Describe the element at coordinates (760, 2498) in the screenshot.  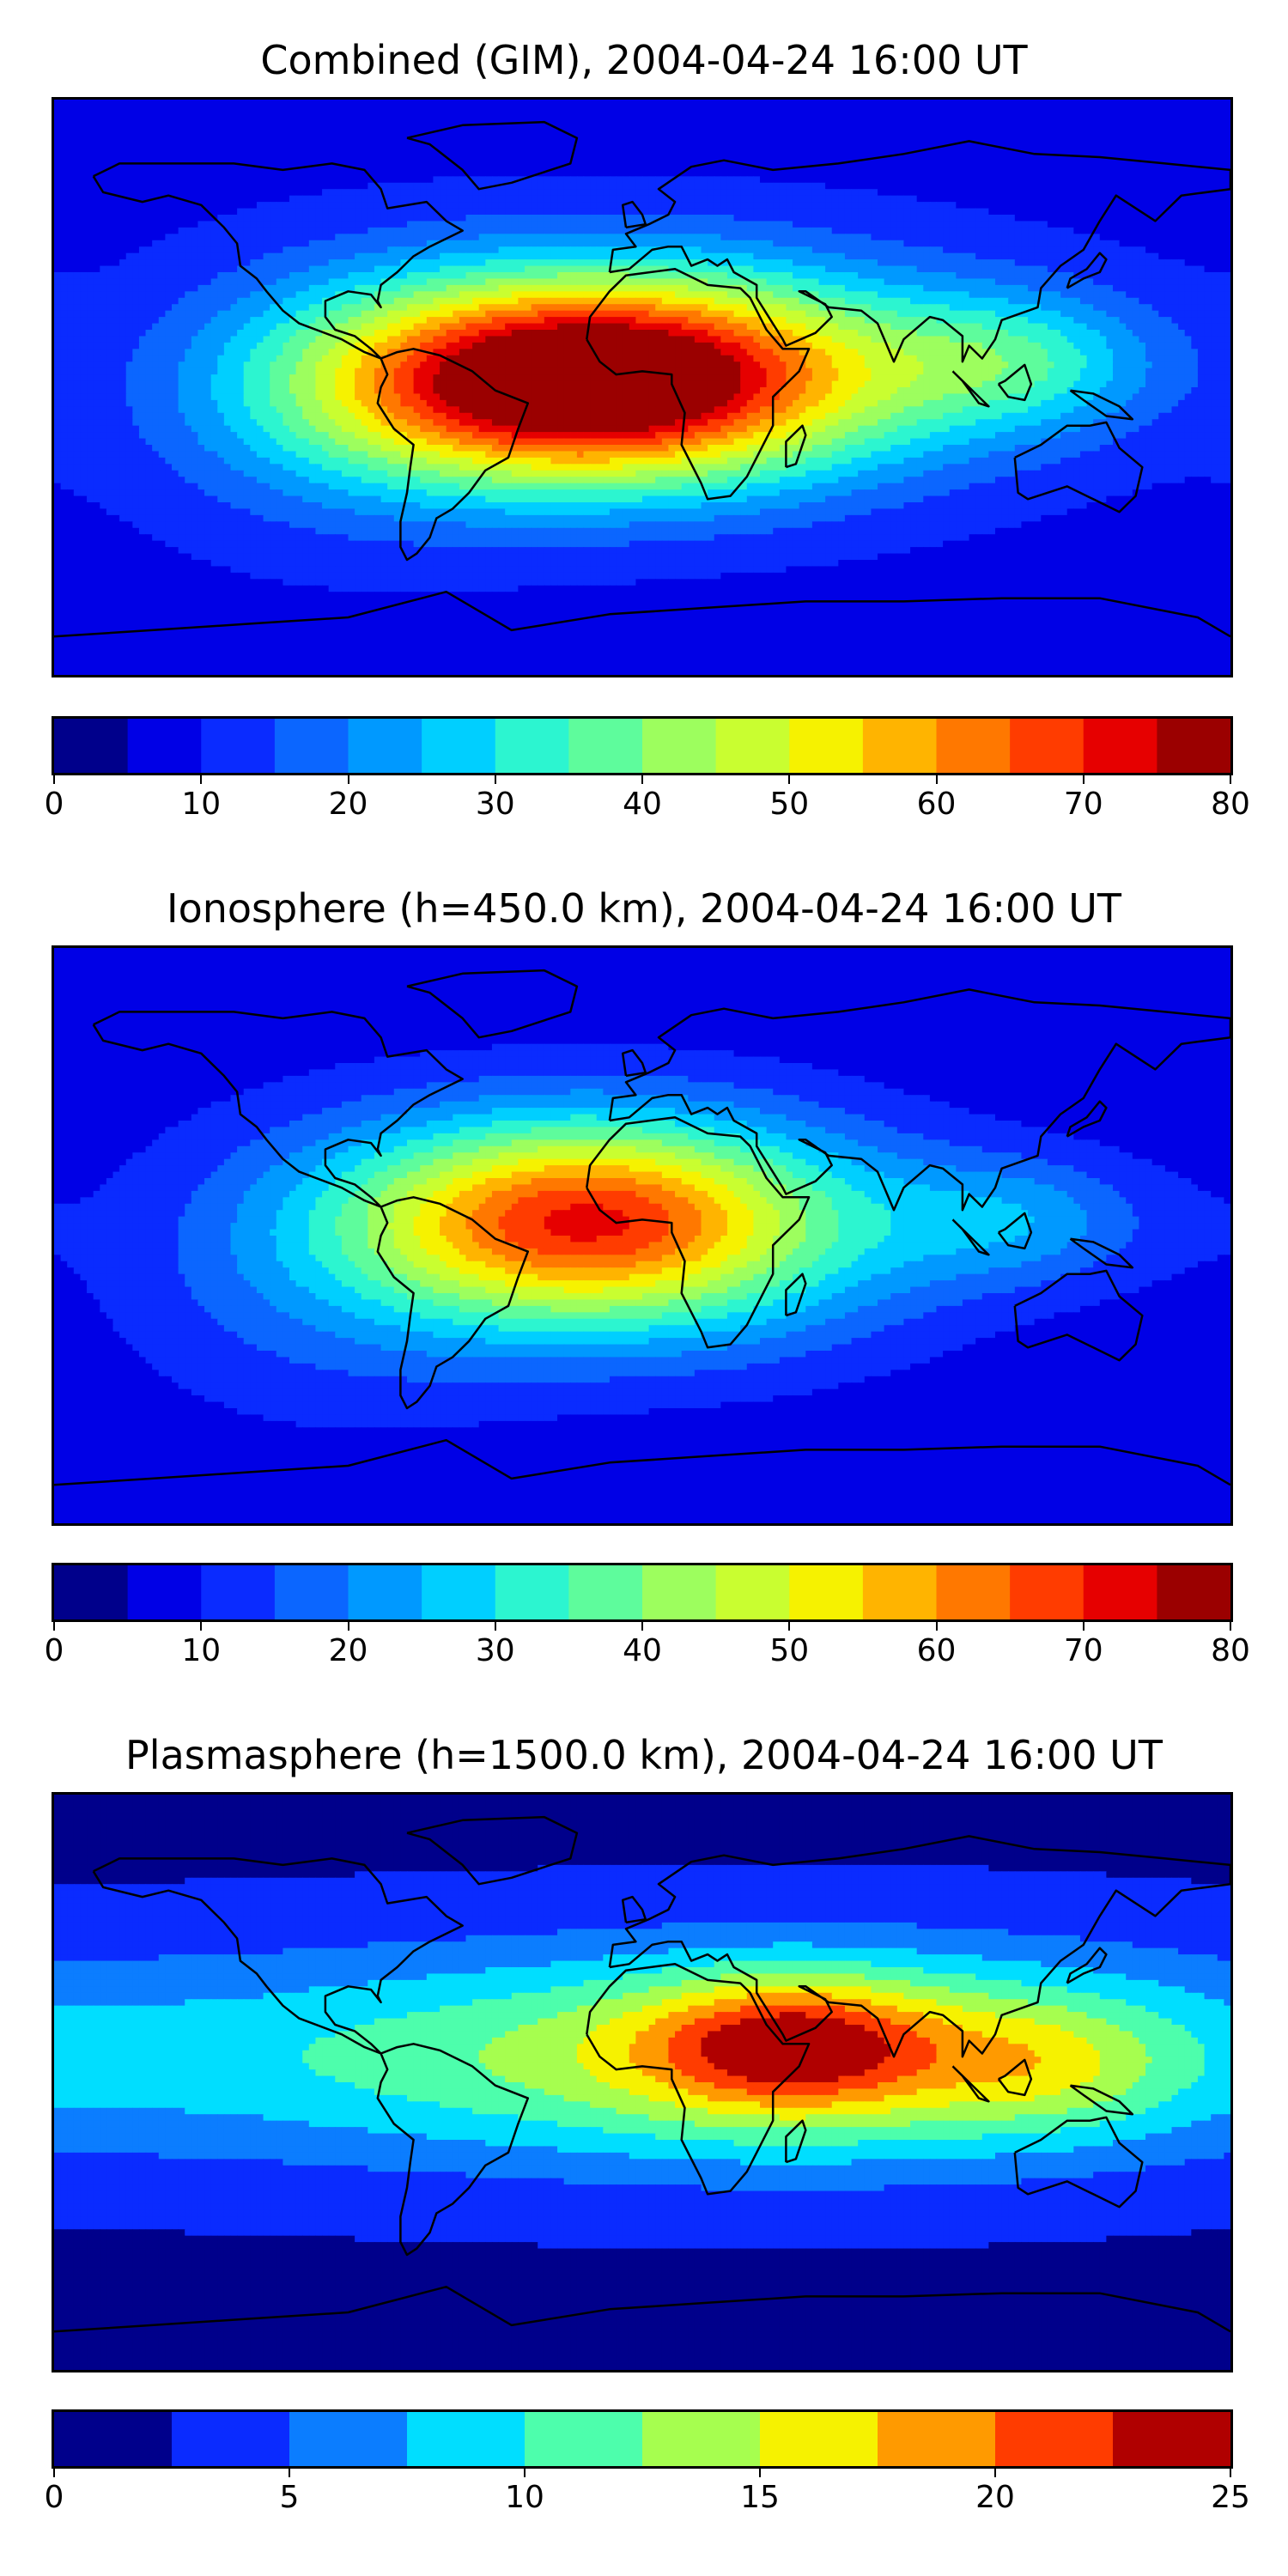
I see `colorbar-tick-label: 15` at that location.